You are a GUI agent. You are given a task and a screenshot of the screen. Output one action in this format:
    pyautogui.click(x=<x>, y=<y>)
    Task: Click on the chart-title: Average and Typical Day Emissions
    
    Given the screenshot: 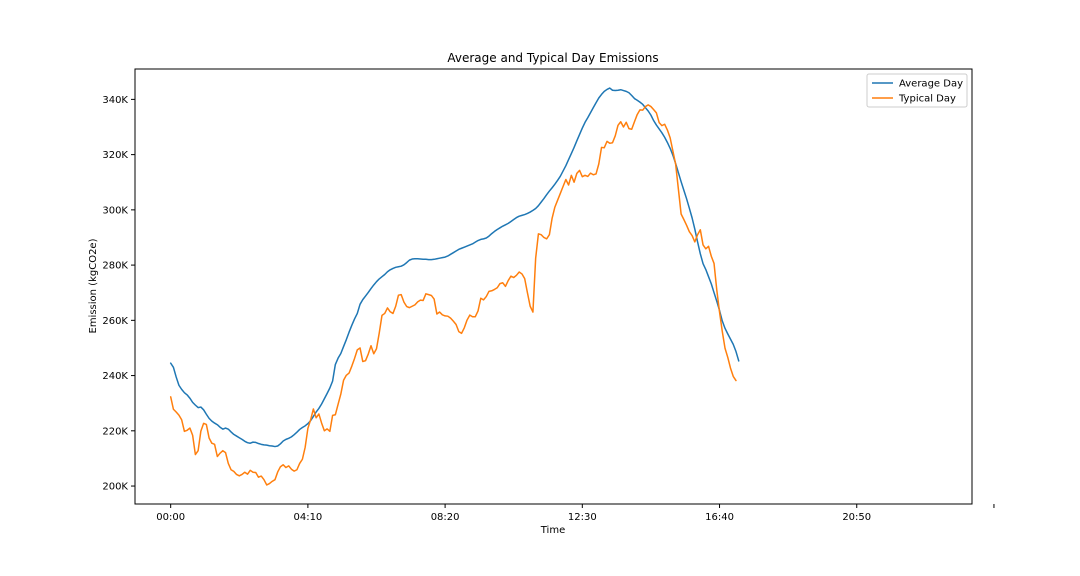 What is the action you would take?
    pyautogui.click(x=552, y=58)
    